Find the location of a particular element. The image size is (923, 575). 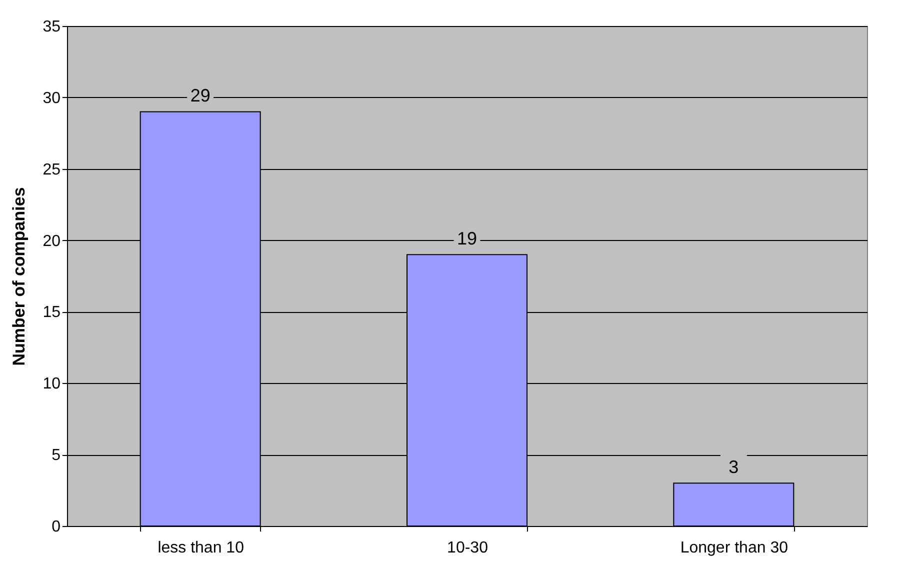

x-tick-label: Longer than 30 is located at coordinates (734, 548).